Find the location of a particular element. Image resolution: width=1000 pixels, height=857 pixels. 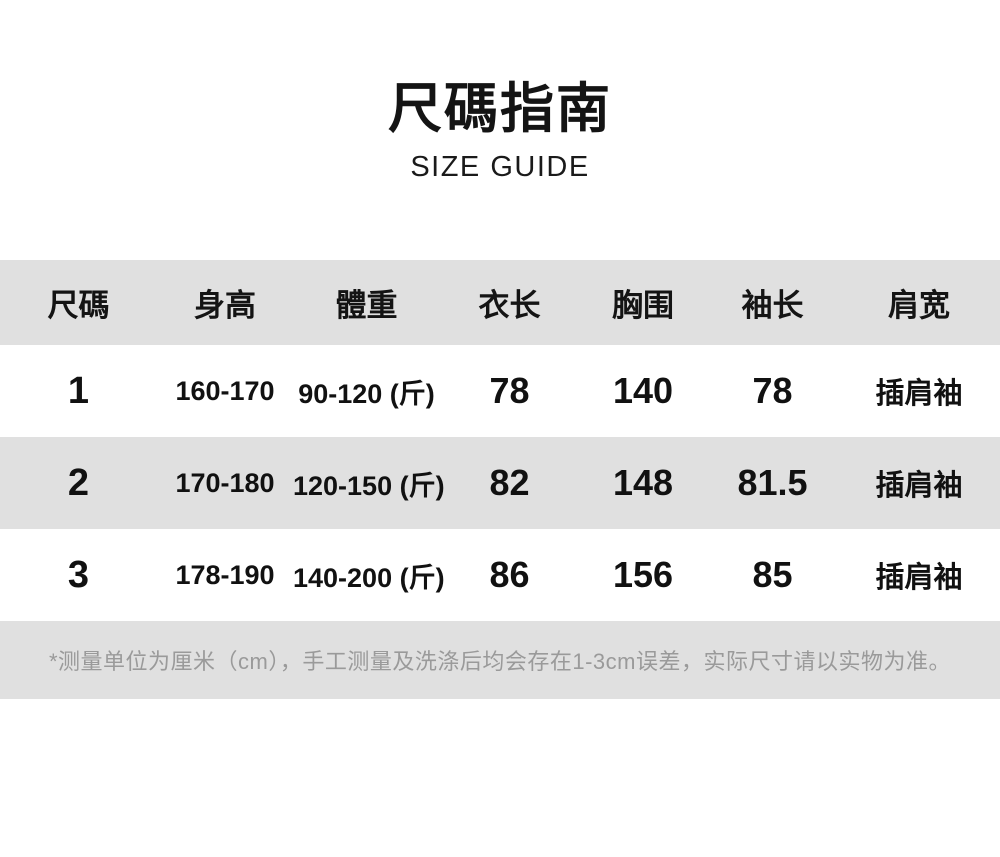

cell-weight: 90-120 (斤) is located at coordinates (366, 393).